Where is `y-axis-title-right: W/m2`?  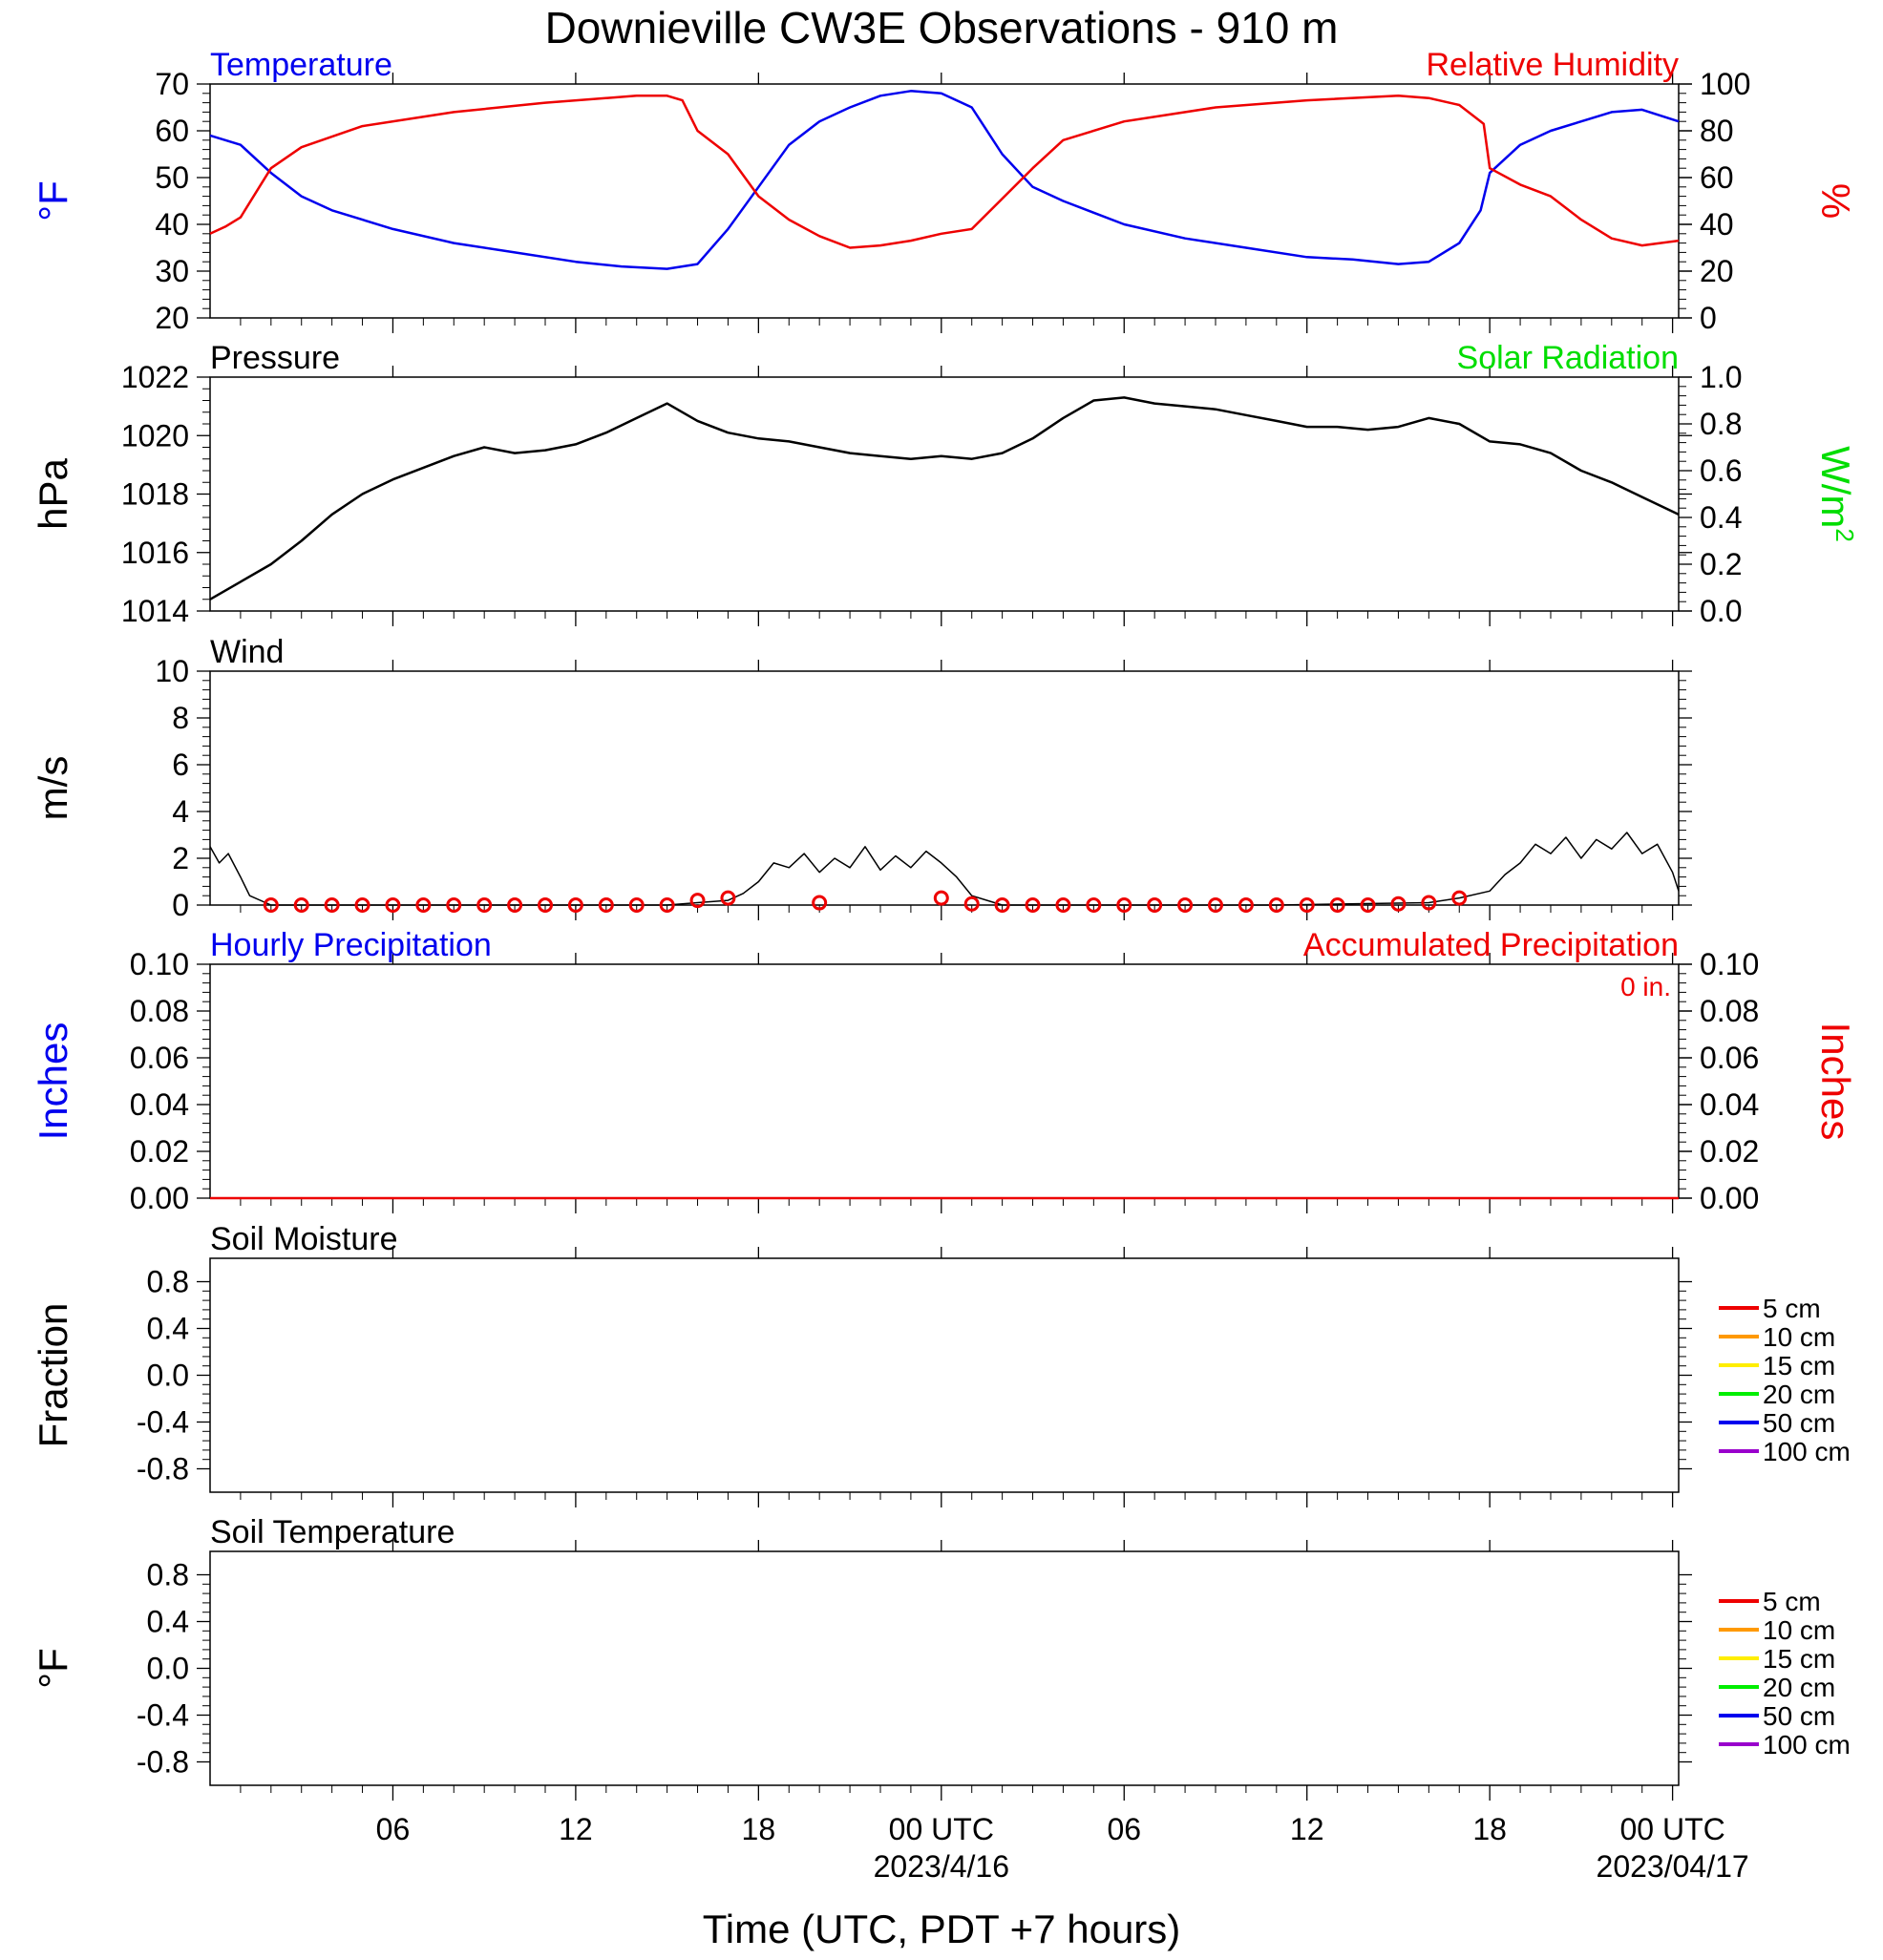 y-axis-title-right: W/m2 is located at coordinates (1836, 494).